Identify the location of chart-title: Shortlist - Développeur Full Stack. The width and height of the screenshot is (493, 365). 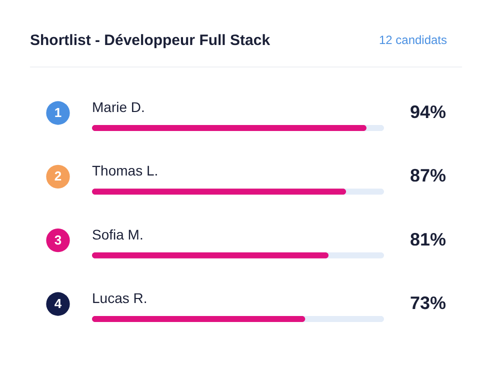
(150, 40).